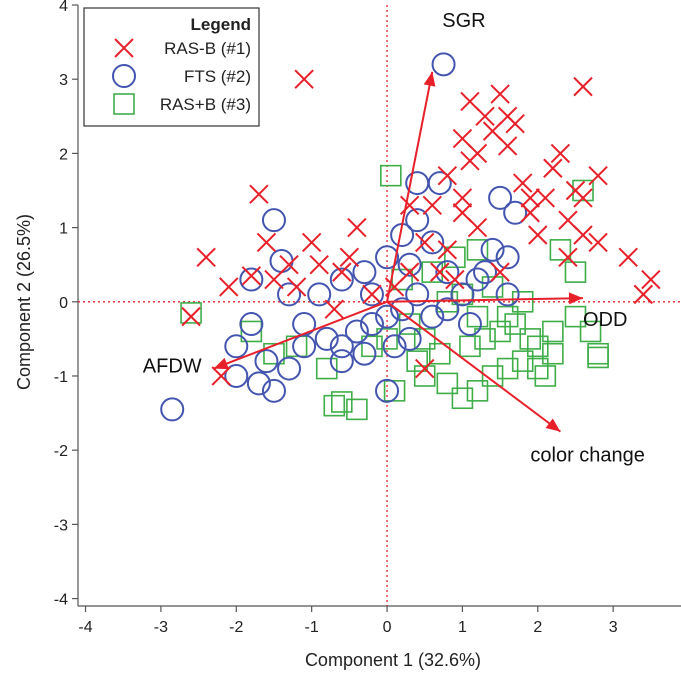 This screenshot has width=681, height=678. What do you see at coordinates (462, 627) in the screenshot?
I see `x-tick-label: 1` at bounding box center [462, 627].